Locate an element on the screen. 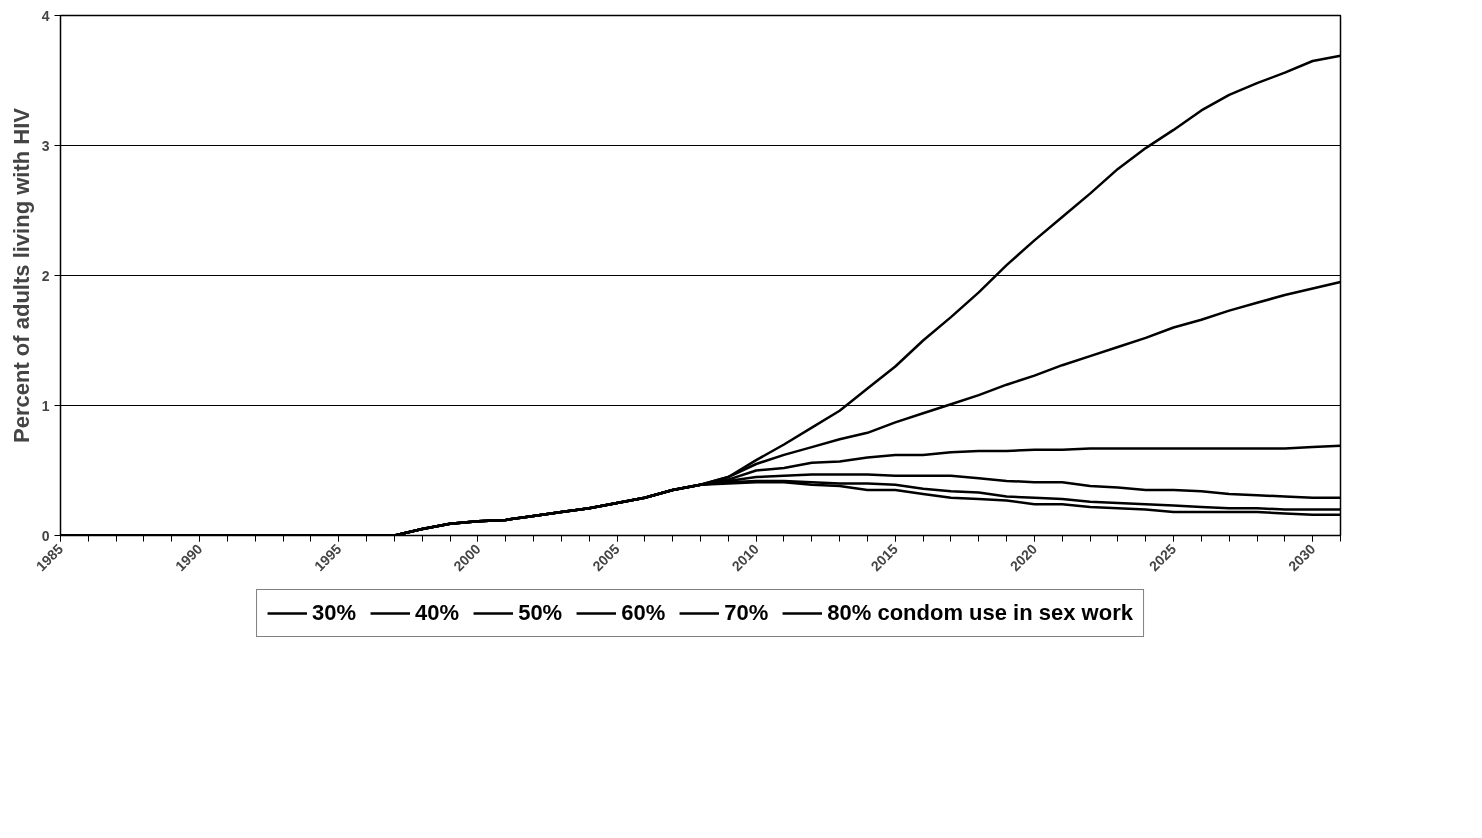 The width and height of the screenshot is (1482, 838). y-tick-label: 2 is located at coordinates (45, 275).